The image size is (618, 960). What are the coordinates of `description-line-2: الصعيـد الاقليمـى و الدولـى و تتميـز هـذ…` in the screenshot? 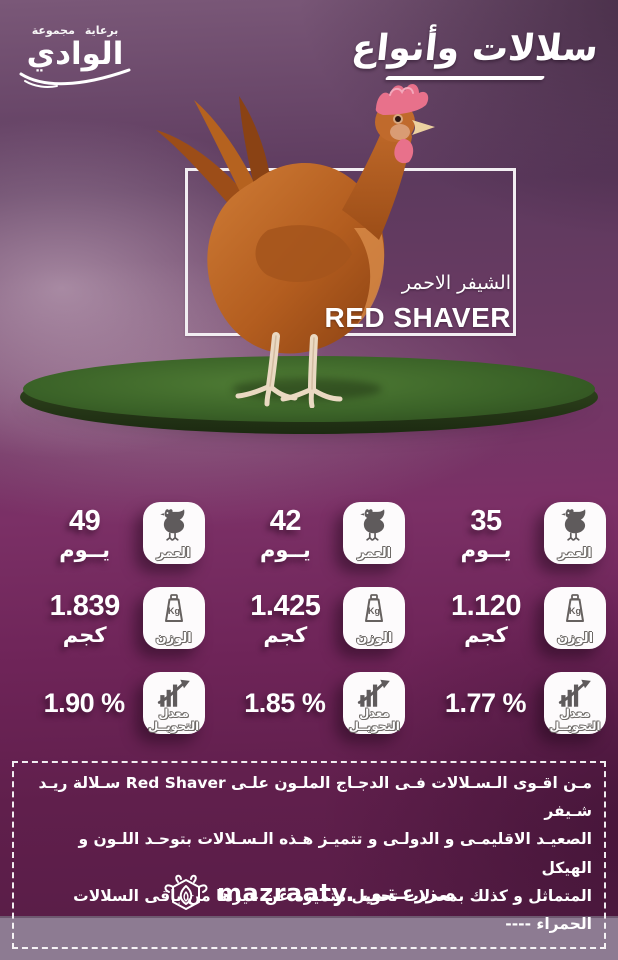 It's located at (335, 853).